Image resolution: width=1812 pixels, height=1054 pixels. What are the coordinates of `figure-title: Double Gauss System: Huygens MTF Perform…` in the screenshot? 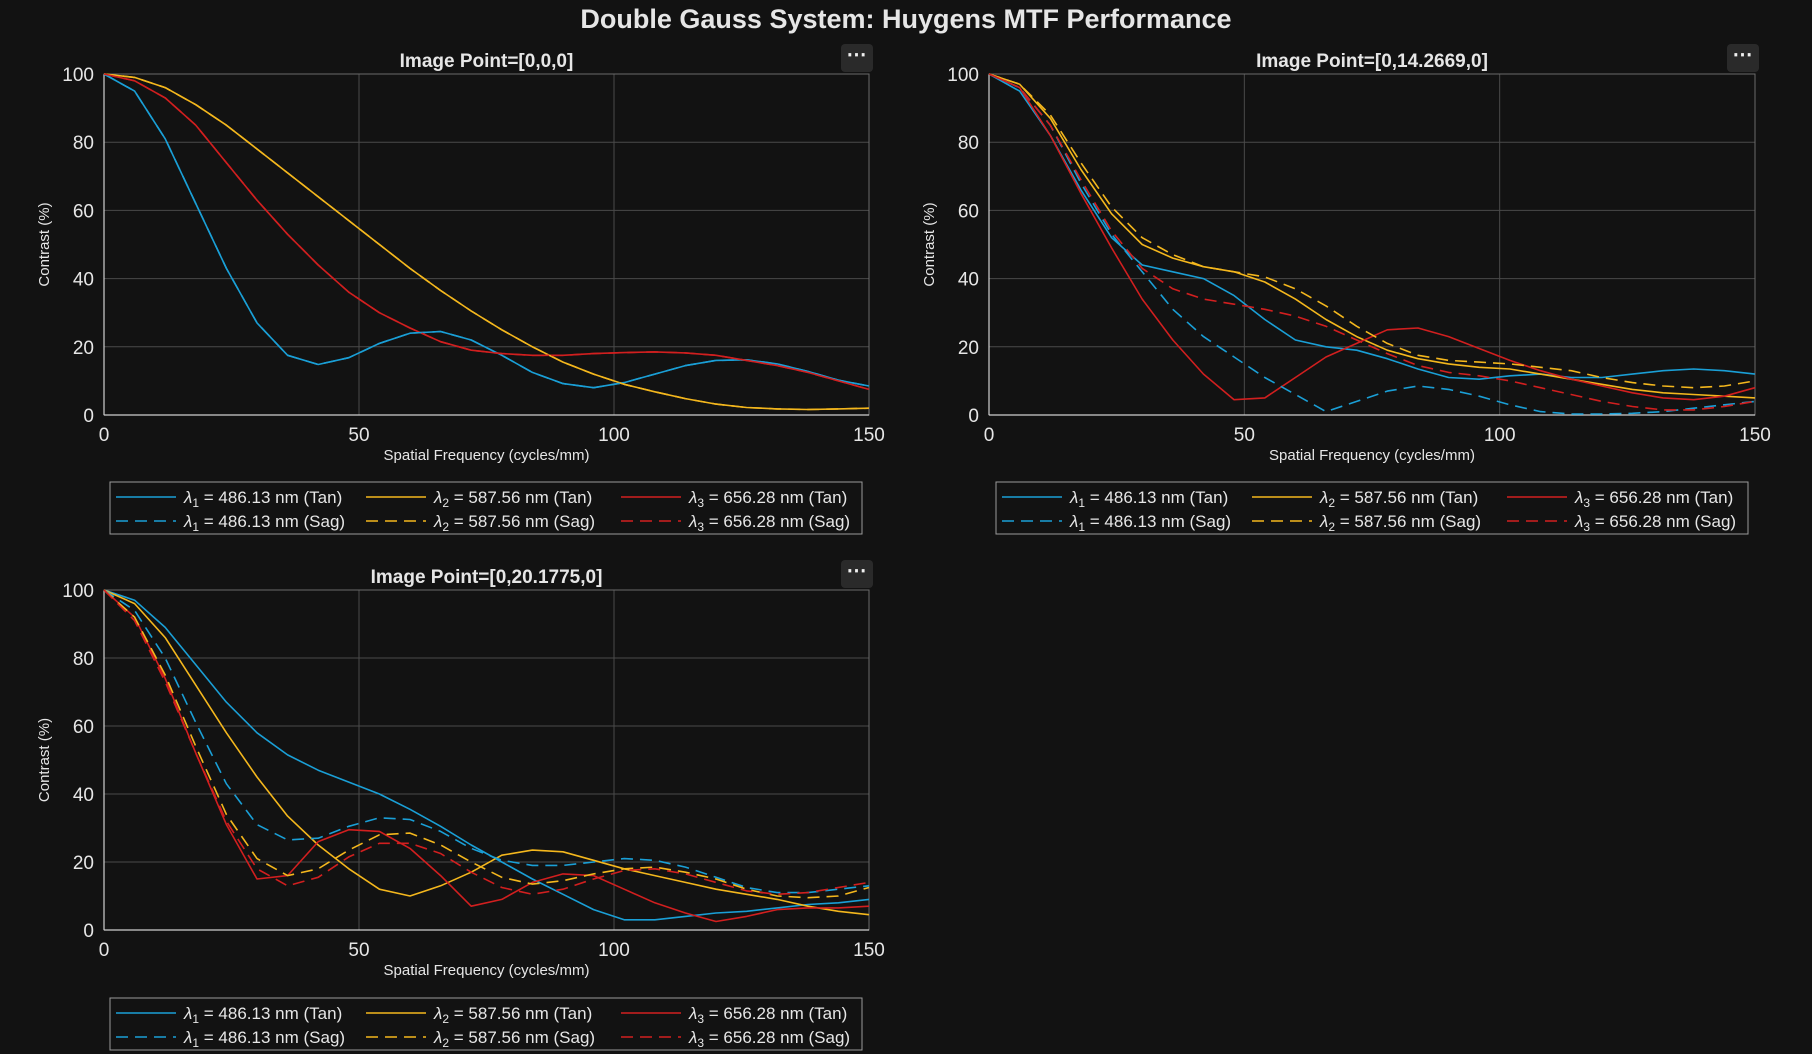 It's located at (906, 19).